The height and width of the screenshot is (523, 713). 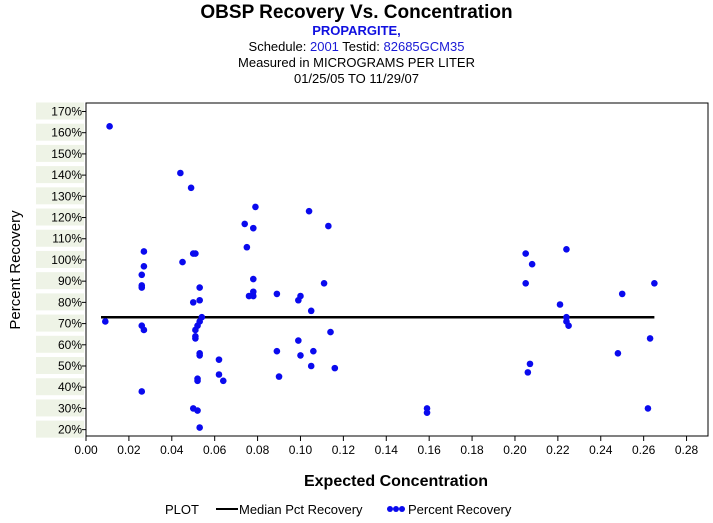 What do you see at coordinates (66, 218) in the screenshot?
I see `ytick-label: 120%` at bounding box center [66, 218].